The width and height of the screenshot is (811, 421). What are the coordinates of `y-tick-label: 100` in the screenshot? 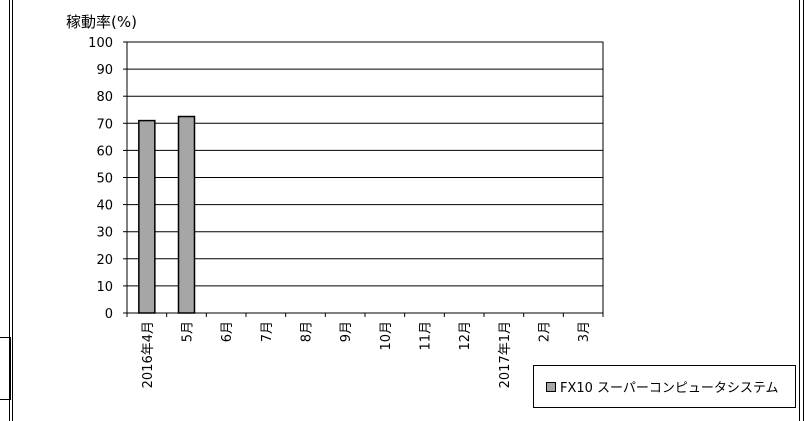 It's located at (100, 43).